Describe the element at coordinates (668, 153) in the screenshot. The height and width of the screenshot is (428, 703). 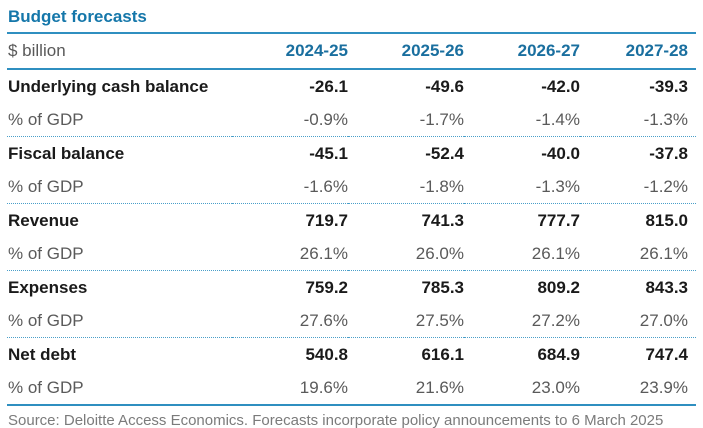
I see `value-cell: -37.8` at that location.